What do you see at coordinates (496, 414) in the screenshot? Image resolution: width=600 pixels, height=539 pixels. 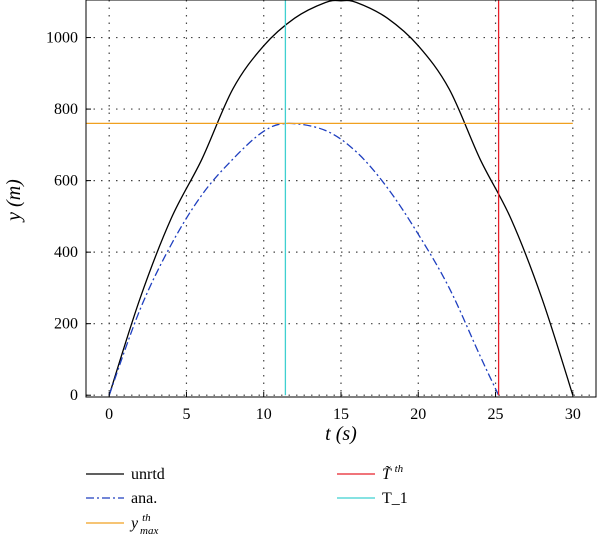 I see `x-tick-label: 25` at bounding box center [496, 414].